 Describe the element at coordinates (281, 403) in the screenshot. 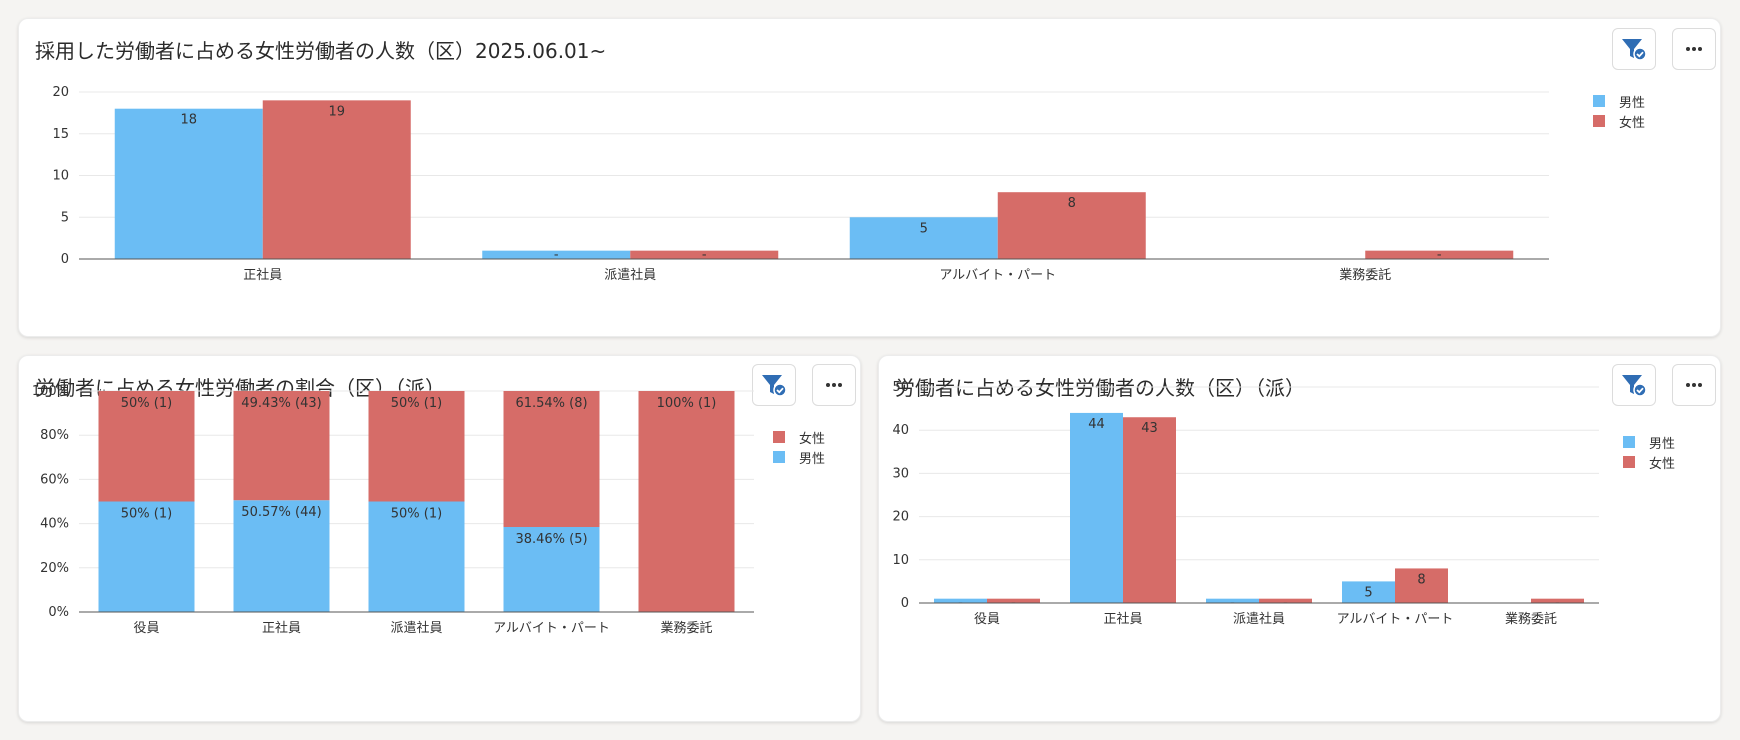

I see `data-label: 49.43% (43)` at that location.